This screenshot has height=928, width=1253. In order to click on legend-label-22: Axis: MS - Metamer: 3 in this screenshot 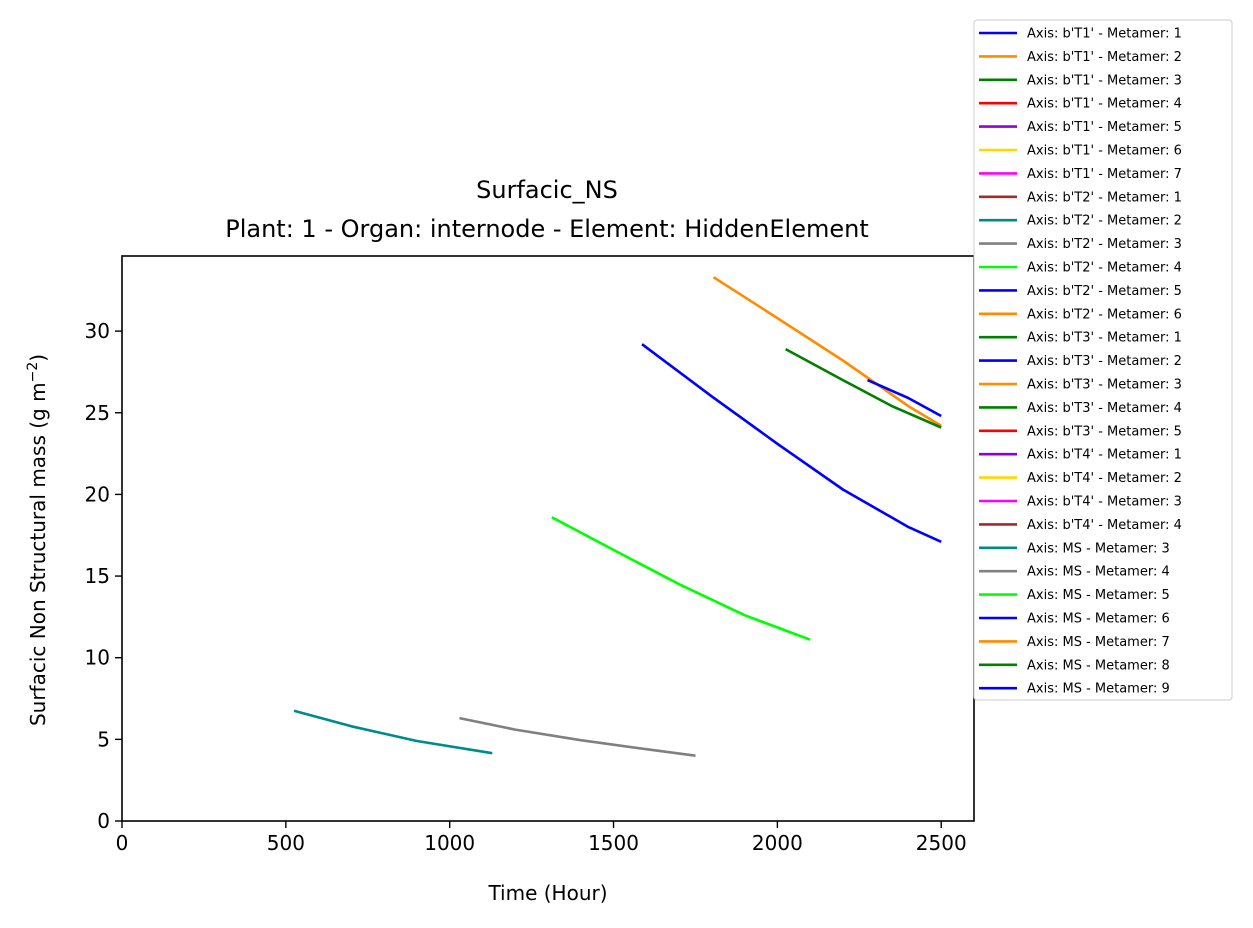, I will do `click(1098, 548)`.